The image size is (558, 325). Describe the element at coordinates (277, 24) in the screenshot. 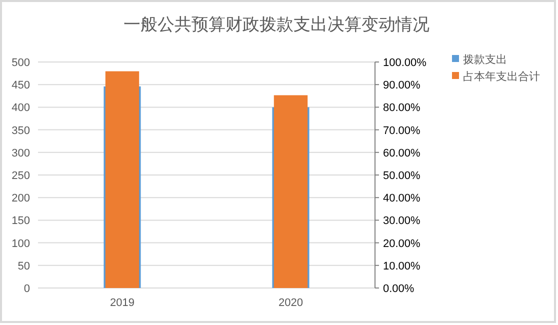

I see `chart-title: 一般公共预算财政拨款支出决算变动情况` at that location.